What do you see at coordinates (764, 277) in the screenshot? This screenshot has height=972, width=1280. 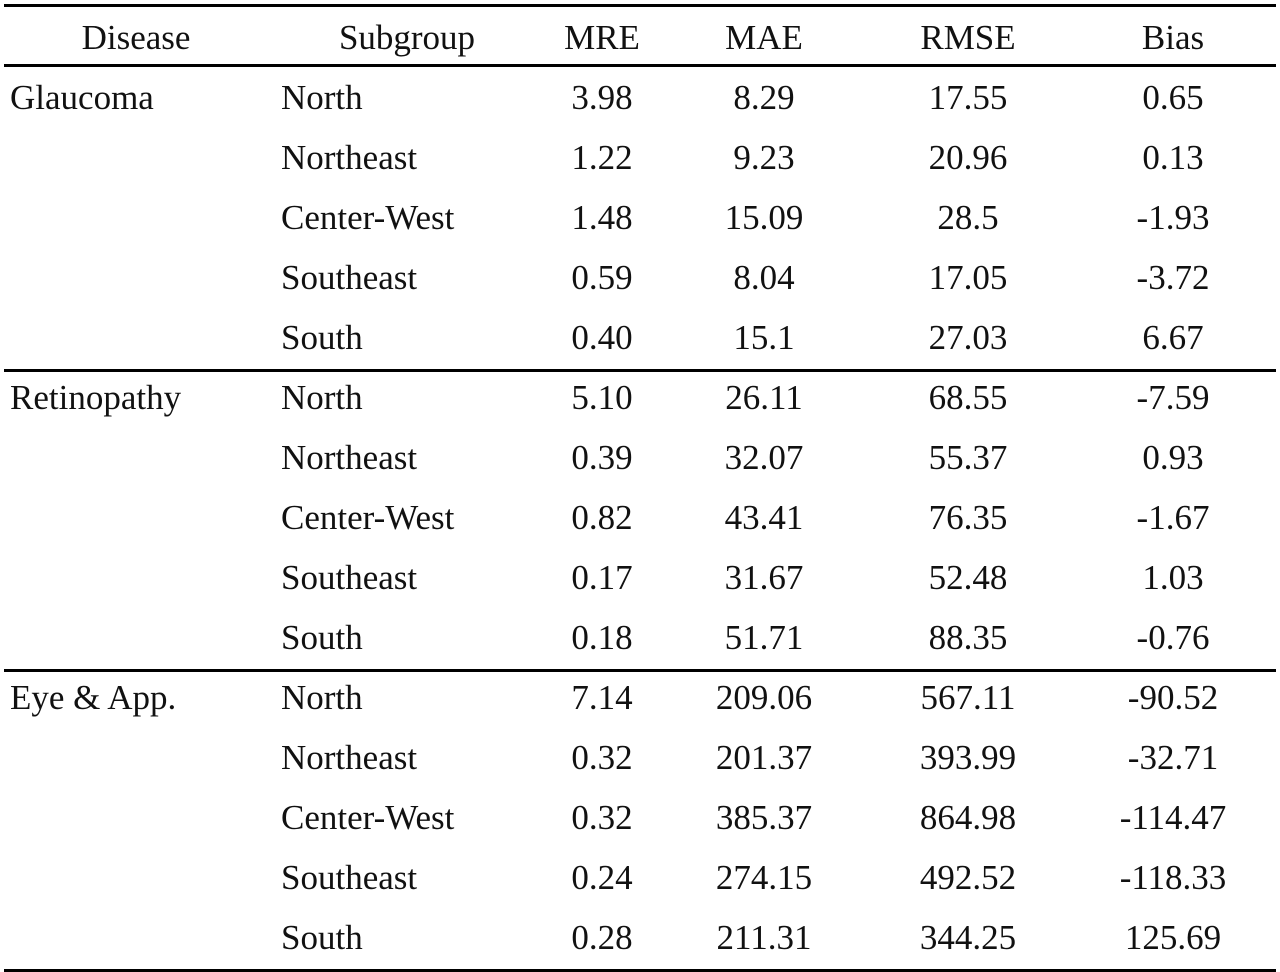 I see `mae-cell: 8.04` at bounding box center [764, 277].